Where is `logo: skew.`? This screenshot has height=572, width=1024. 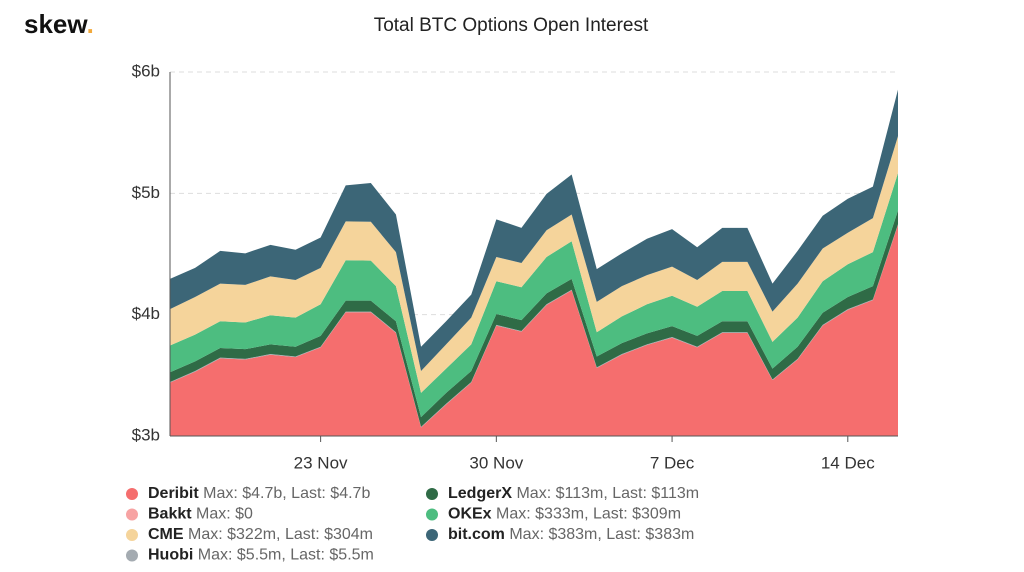 logo: skew. is located at coordinates (59, 24).